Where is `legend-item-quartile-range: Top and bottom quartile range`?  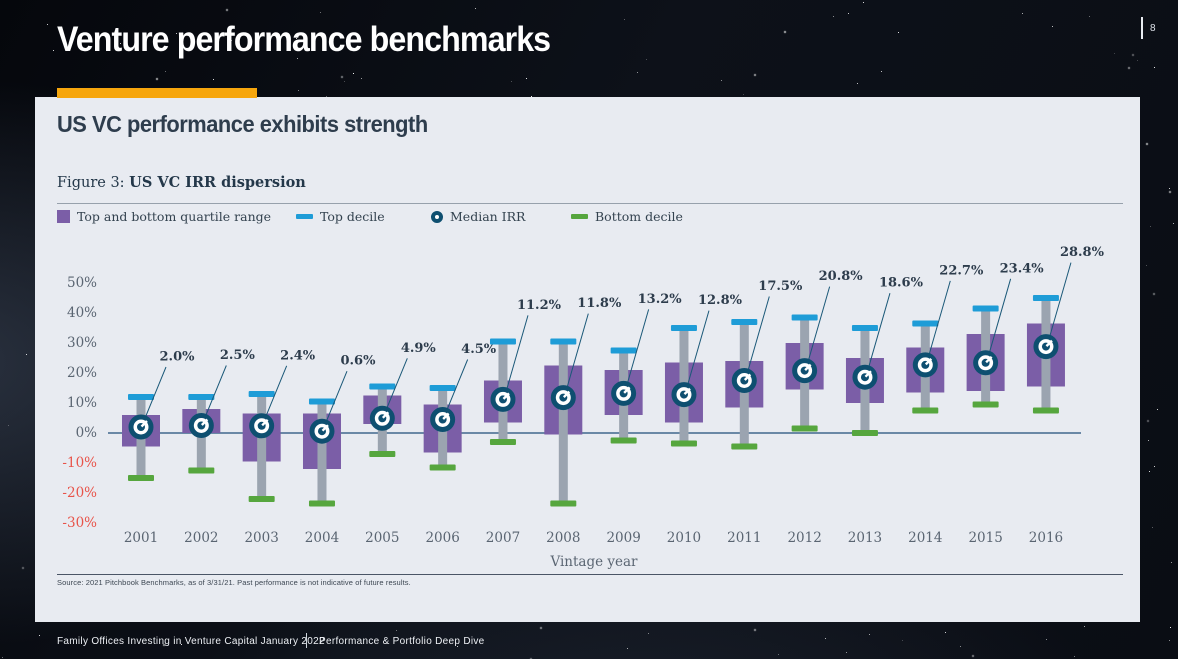
legend-item-quartile-range: Top and bottom quartile range is located at coordinates (164, 216).